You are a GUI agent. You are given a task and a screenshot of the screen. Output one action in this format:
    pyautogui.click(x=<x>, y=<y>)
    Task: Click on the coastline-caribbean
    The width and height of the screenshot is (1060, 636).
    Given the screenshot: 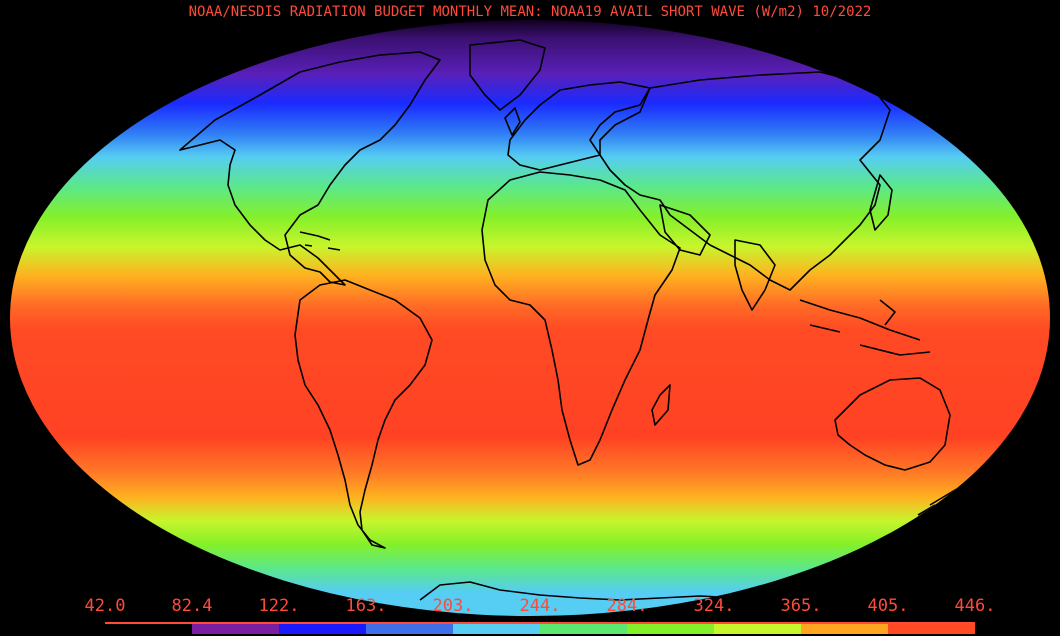 What is the action you would take?
    pyautogui.click(x=320, y=241)
    